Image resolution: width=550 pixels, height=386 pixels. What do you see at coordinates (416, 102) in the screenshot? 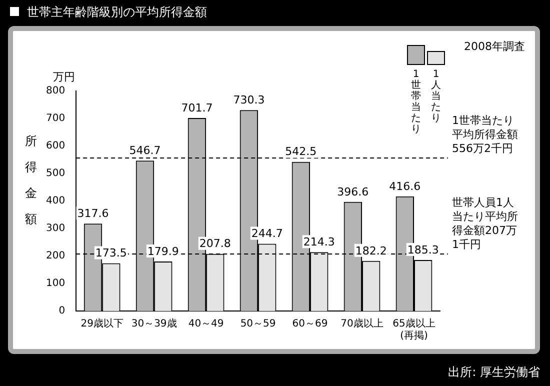
I see `legend-label: 1世帯当たり` at bounding box center [416, 102].